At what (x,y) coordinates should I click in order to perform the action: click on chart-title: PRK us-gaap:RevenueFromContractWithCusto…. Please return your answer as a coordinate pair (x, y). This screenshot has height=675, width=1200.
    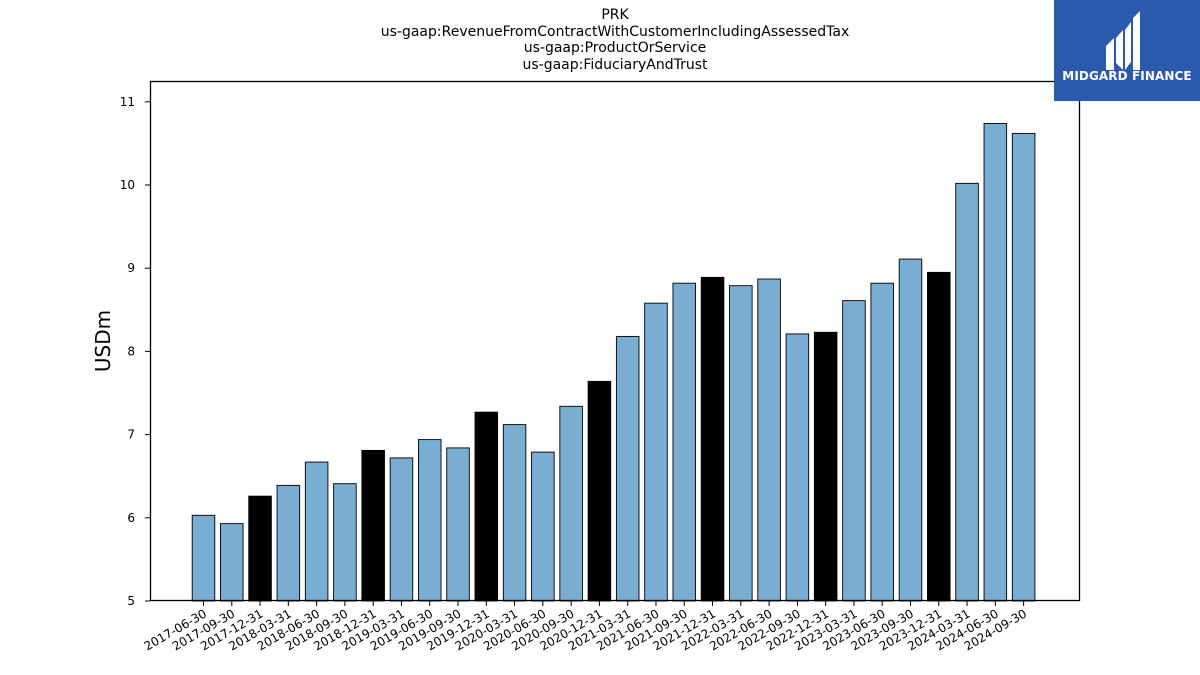
    Looking at the image, I should click on (615, 40).